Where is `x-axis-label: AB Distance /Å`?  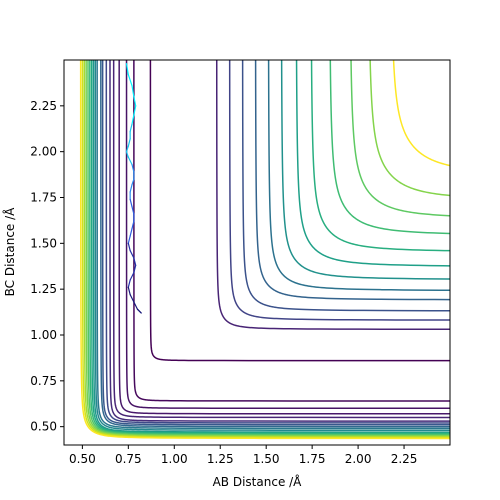 x-axis-label: AB Distance /Å is located at coordinates (258, 481).